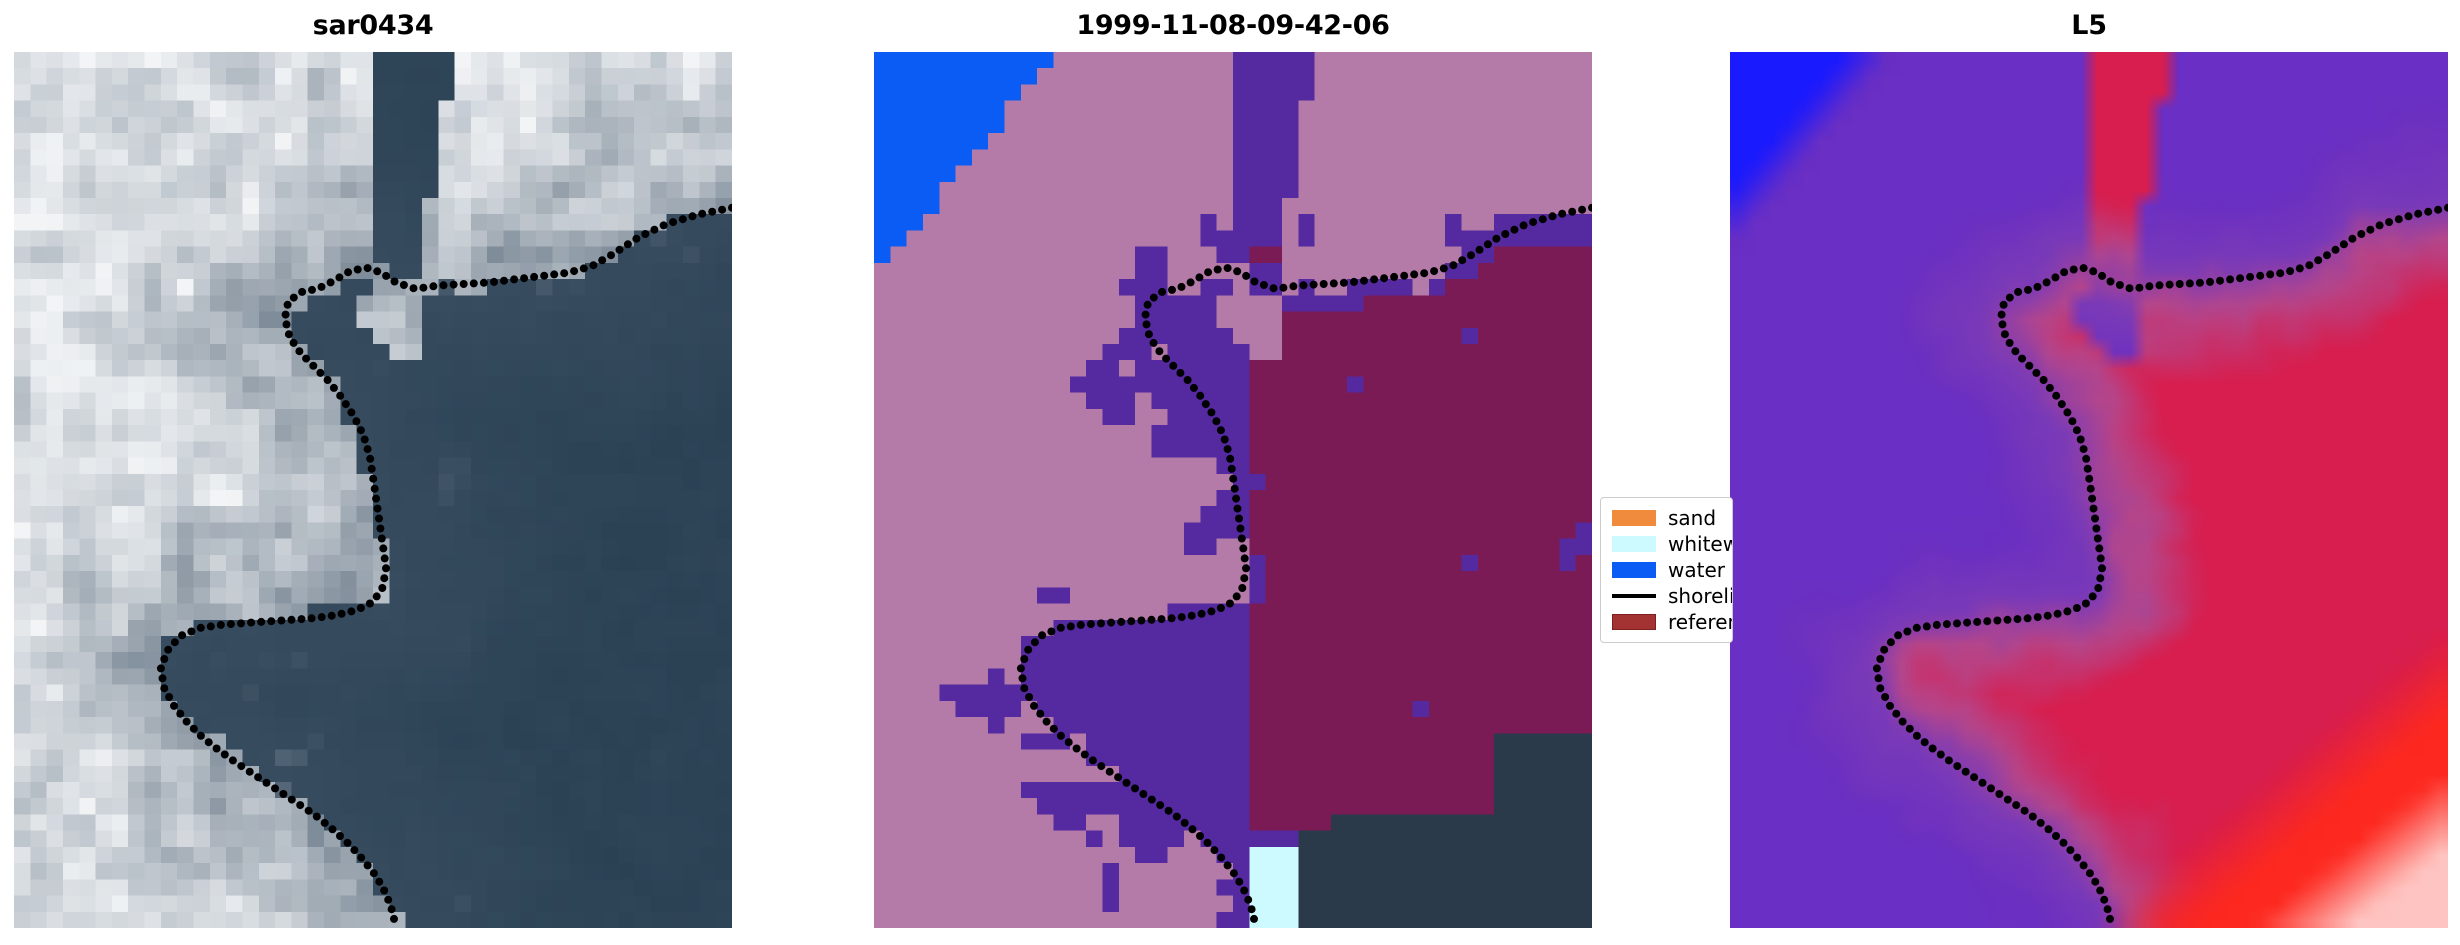 Image resolution: width=2460 pixels, height=945 pixels. What do you see at coordinates (1666, 570) in the screenshot?
I see `legend-item-water: water` at bounding box center [1666, 570].